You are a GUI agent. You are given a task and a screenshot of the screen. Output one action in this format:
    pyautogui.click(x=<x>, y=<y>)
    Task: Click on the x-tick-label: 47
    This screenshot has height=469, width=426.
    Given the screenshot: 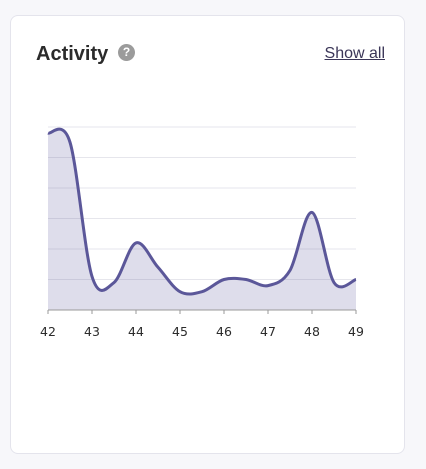 What is the action you would take?
    pyautogui.click(x=268, y=331)
    